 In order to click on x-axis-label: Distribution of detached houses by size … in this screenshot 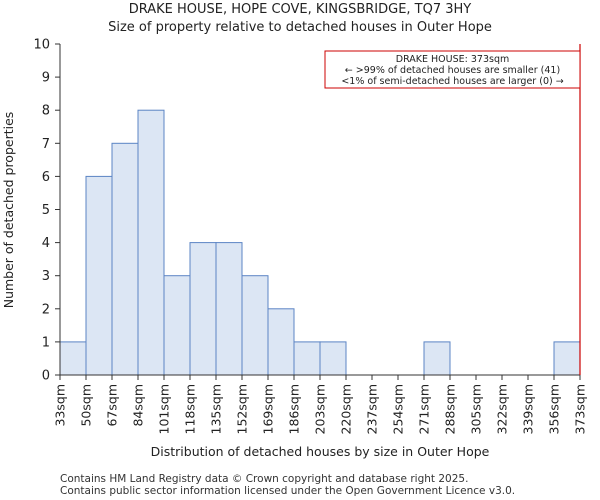, I will do `click(320, 451)`.